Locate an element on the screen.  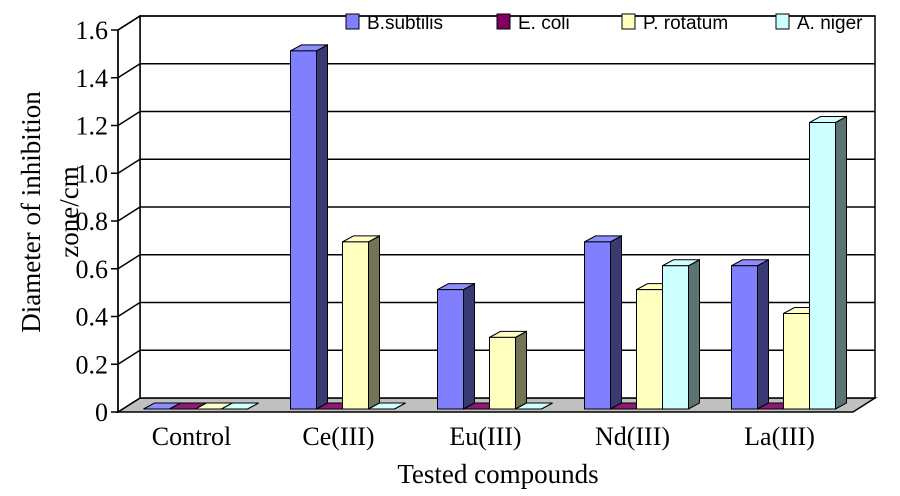
legend-label: A. niger is located at coordinates (830, 23).